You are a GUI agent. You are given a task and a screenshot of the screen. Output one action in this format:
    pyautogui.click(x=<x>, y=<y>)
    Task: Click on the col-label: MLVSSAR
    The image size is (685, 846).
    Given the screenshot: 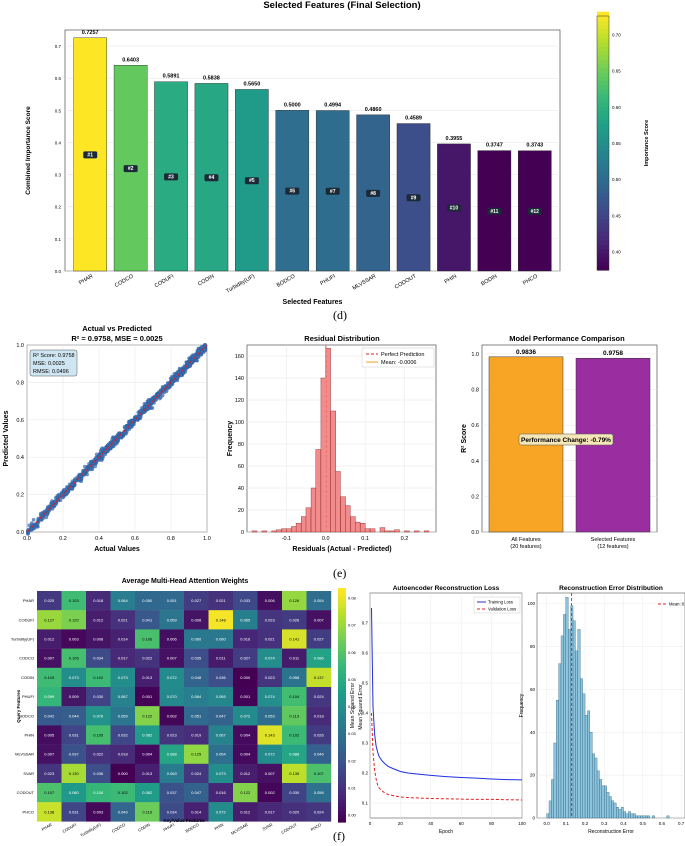 What is the action you would take?
    pyautogui.click(x=239, y=829)
    